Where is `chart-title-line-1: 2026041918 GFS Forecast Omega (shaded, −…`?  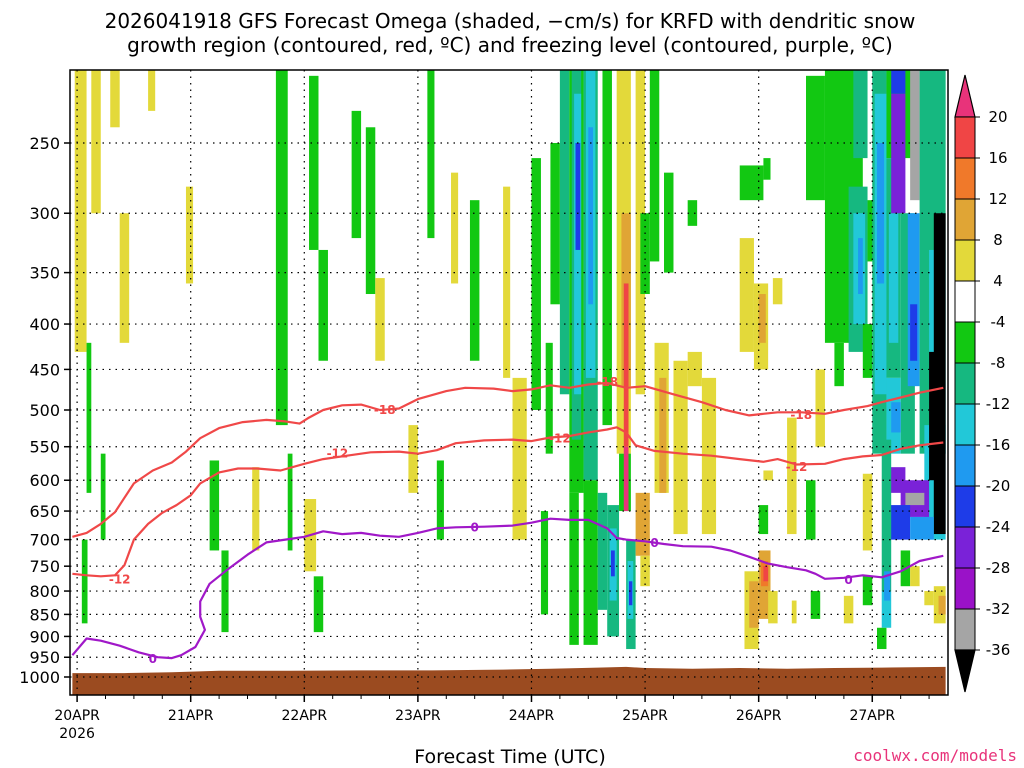
chart-title-line-1: 2026041918 GFS Forecast Omega (shaded, −… is located at coordinates (510, 21).